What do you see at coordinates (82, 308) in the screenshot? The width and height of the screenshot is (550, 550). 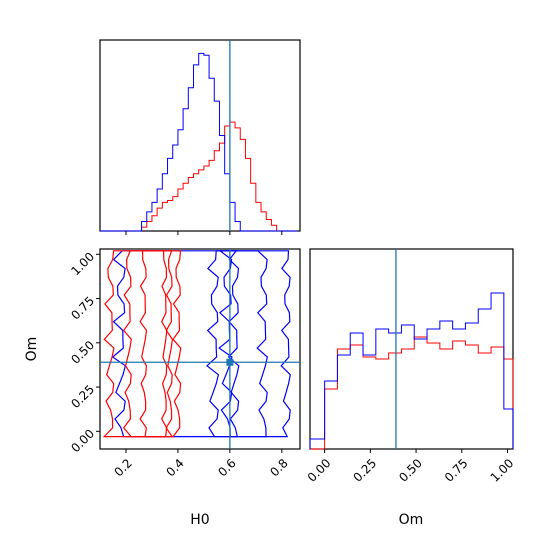 I see `joint-y-label-3: 0.75` at bounding box center [82, 308].